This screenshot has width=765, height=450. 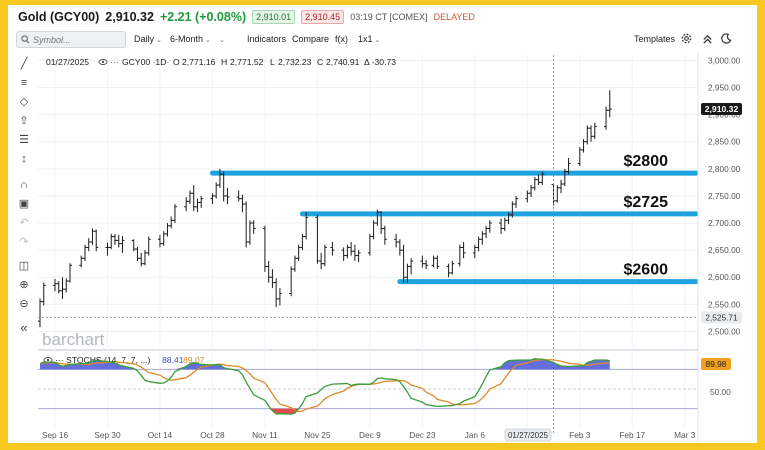 What do you see at coordinates (422, 435) in the screenshot?
I see `time-tick-label: Dec 23` at bounding box center [422, 435].